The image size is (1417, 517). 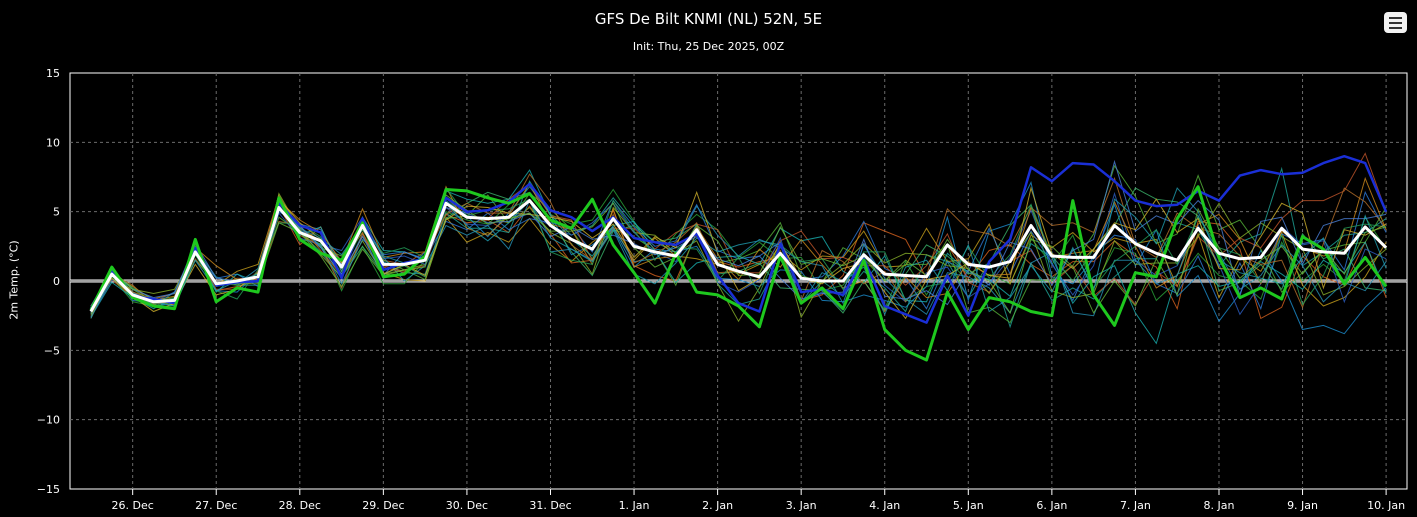 What do you see at coordinates (53, 73) in the screenshot?
I see `y-tick-label: 15` at bounding box center [53, 73].